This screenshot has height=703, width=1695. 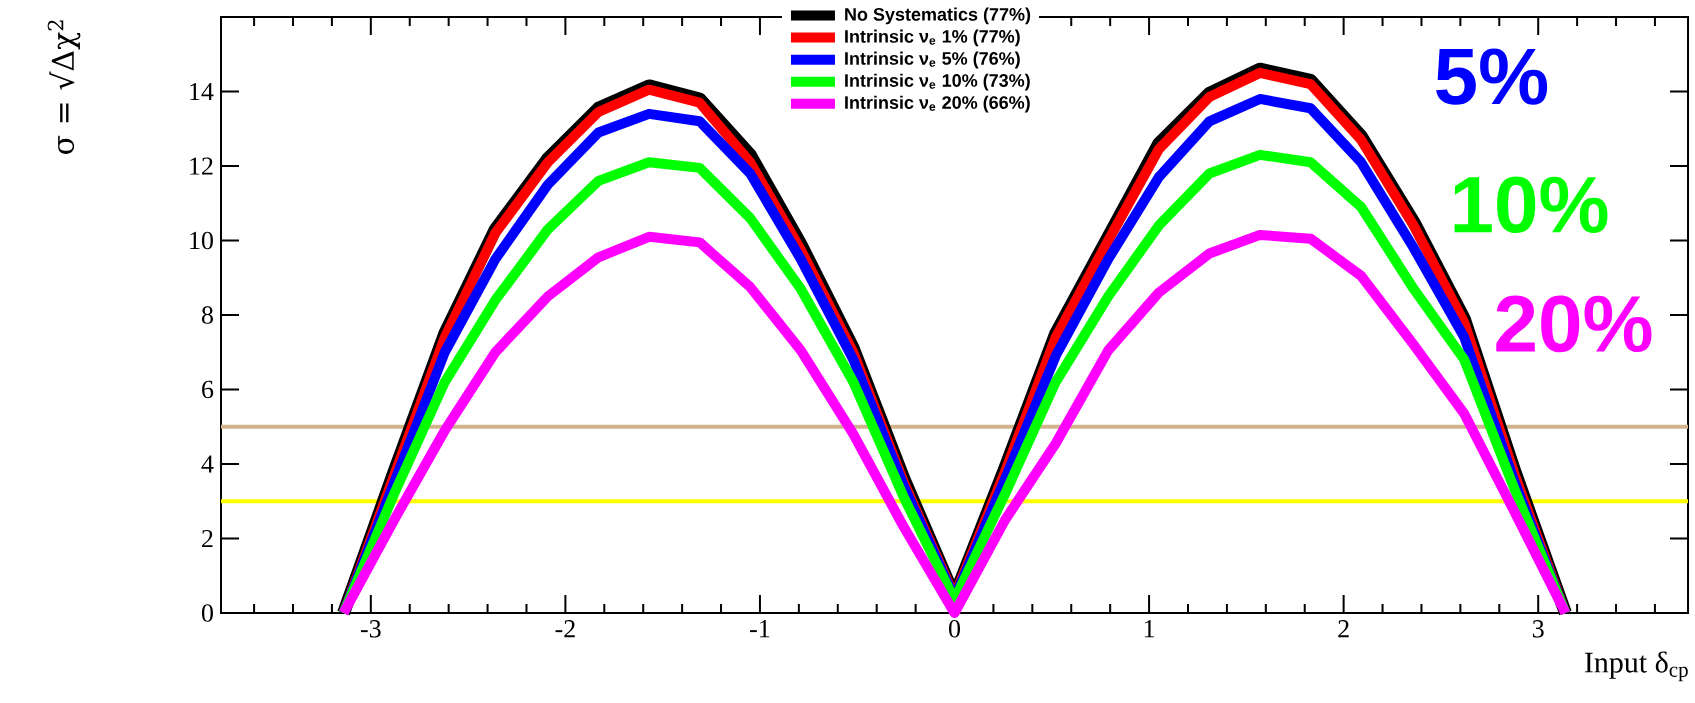 What do you see at coordinates (937, 82) in the screenshot?
I see `legend-label: Intrinsic ν$_{e}$ 10% (73%)` at bounding box center [937, 82].